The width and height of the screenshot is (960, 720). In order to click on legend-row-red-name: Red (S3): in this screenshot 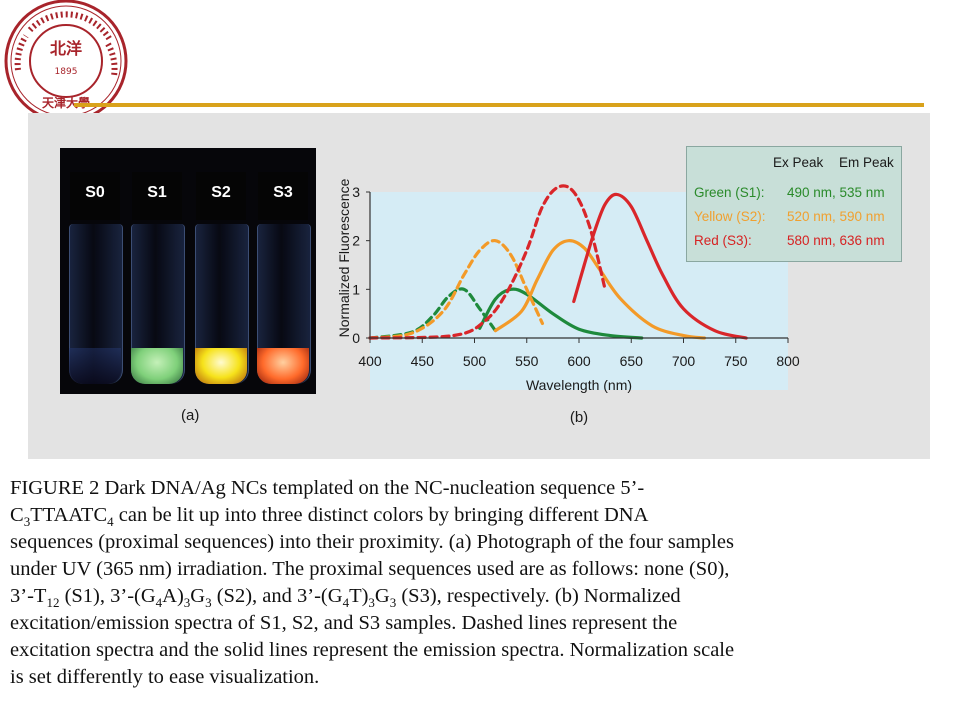, I will do `click(723, 240)`.